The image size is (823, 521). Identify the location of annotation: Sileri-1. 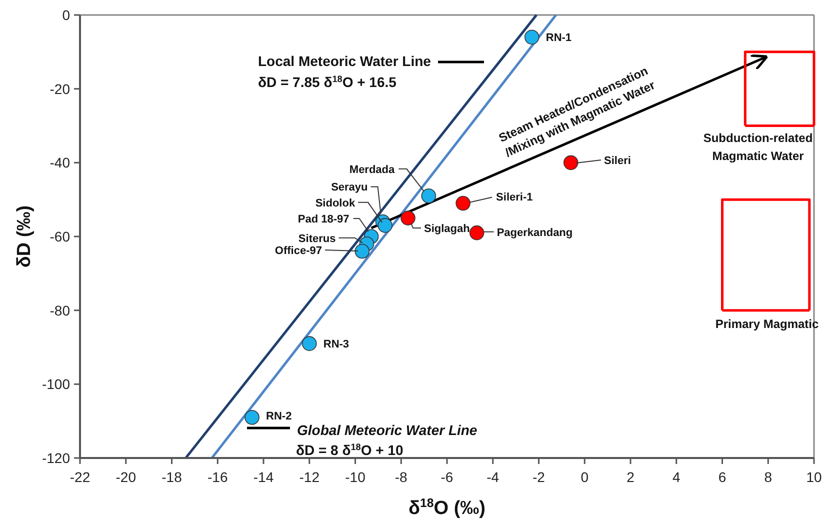
(514, 197).